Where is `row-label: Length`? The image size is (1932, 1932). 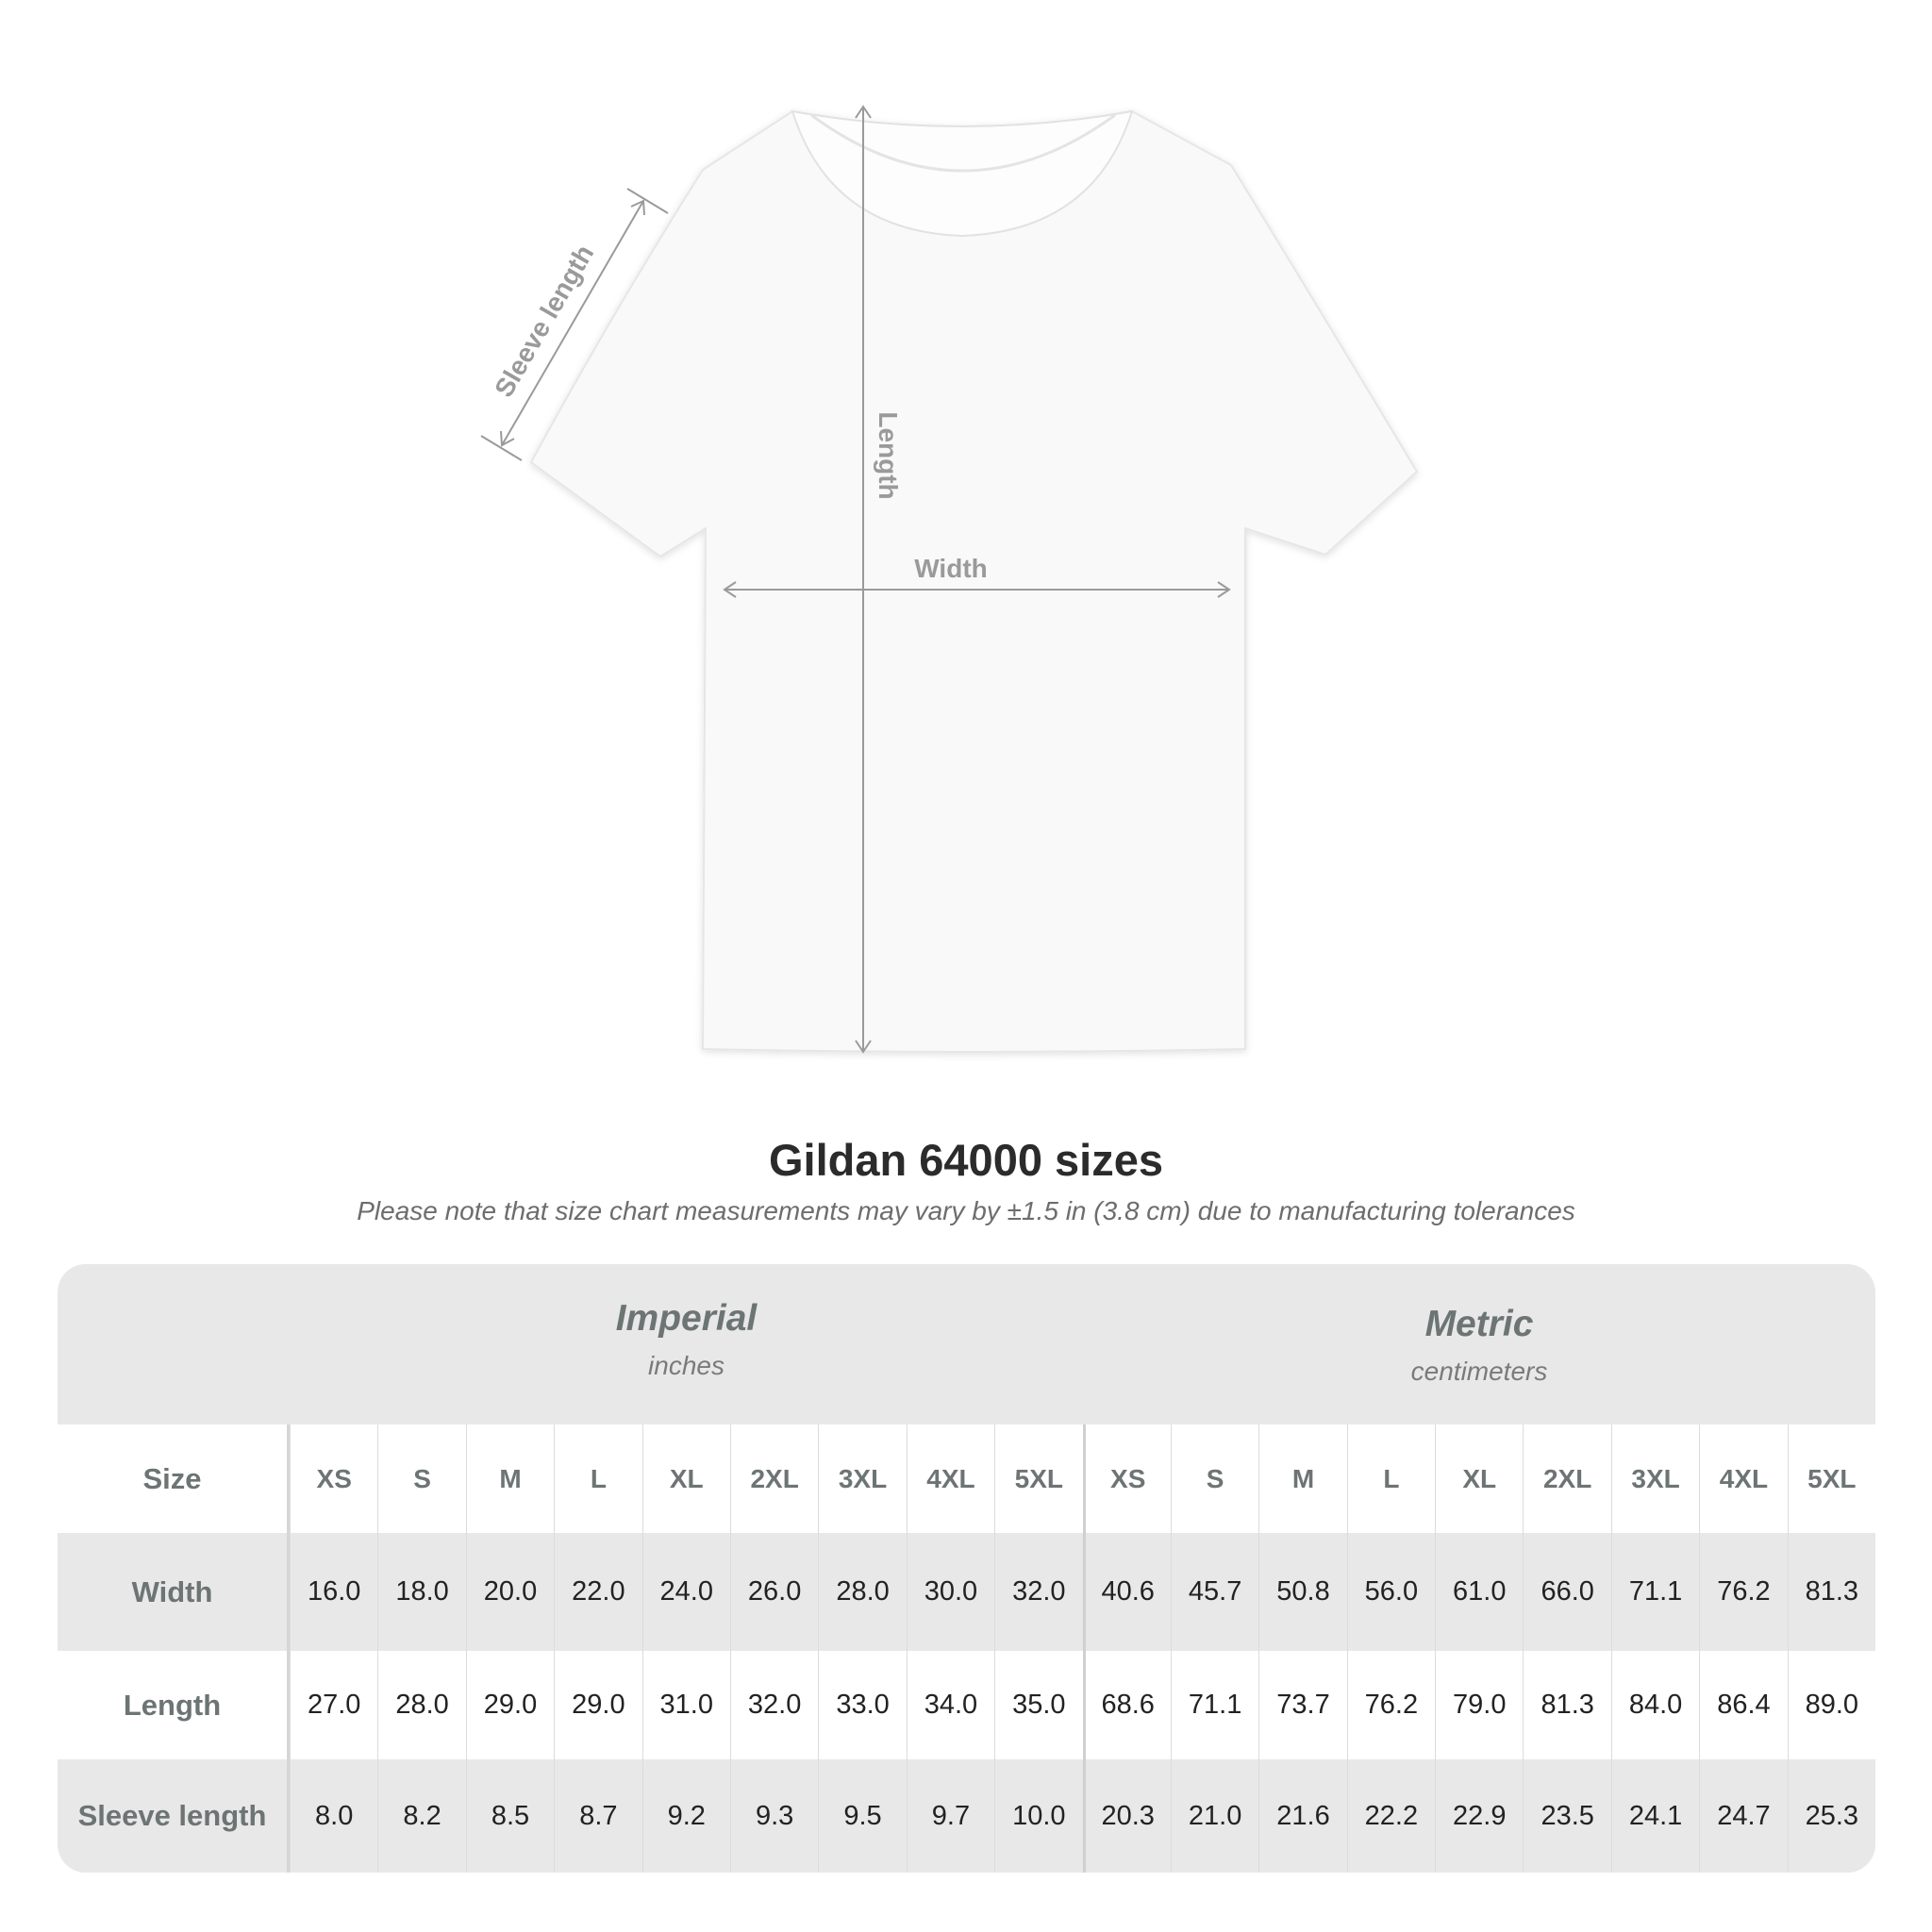 row-label: Length is located at coordinates (174, 1705).